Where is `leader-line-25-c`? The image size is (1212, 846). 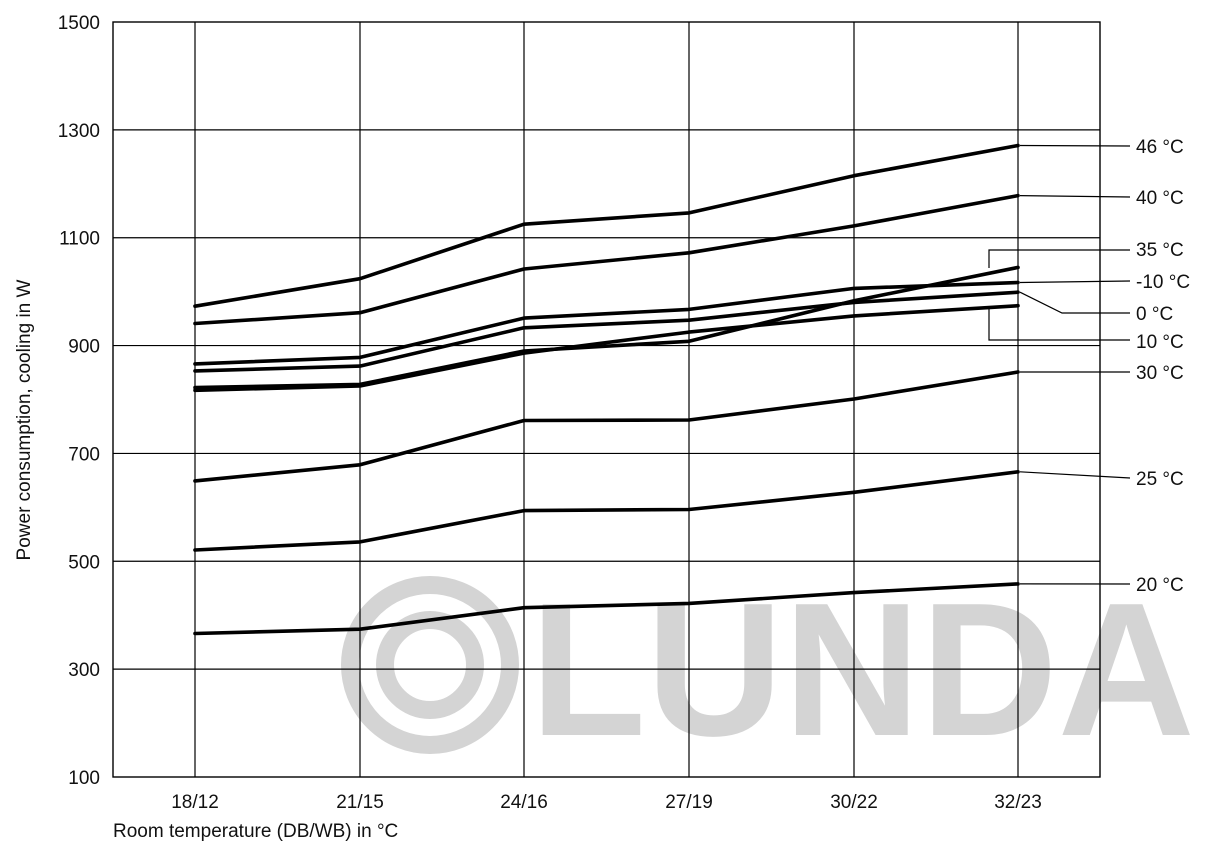 leader-line-25-c is located at coordinates (1075, 475).